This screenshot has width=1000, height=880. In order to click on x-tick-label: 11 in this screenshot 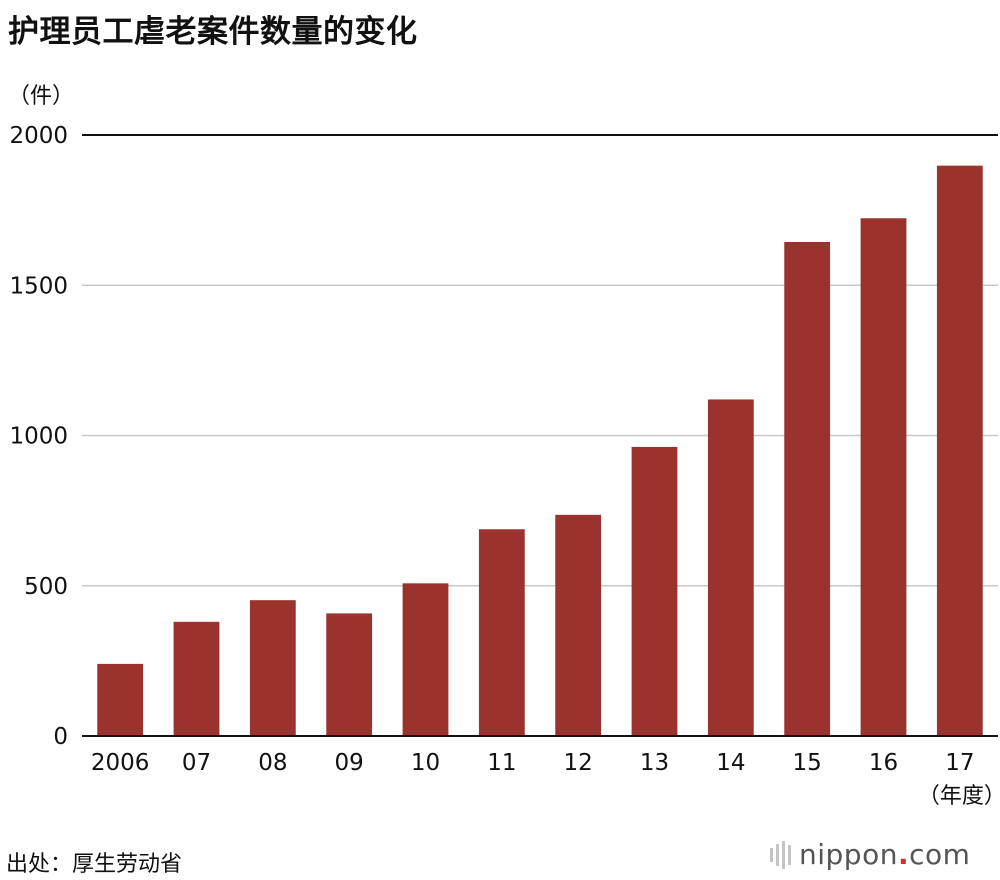, I will do `click(501, 763)`.